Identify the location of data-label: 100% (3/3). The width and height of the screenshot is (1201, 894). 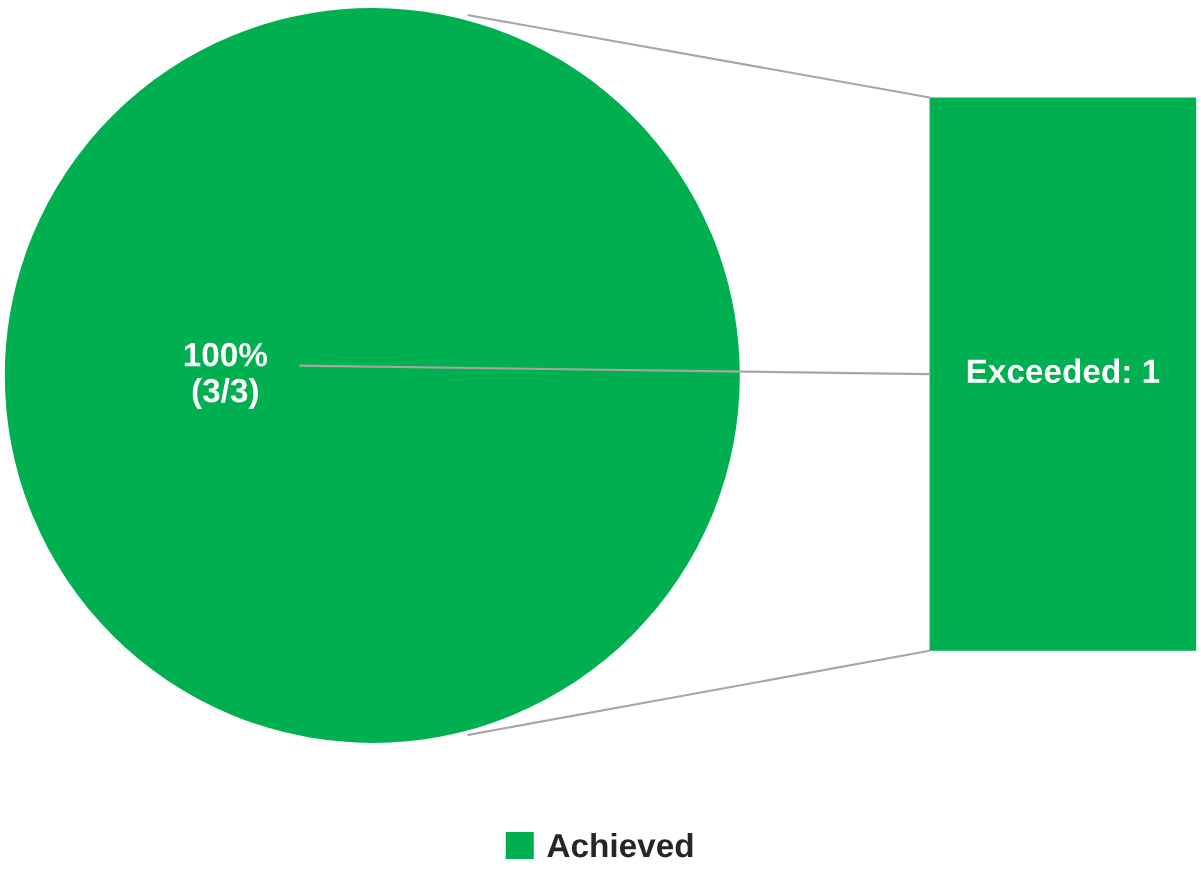
(226, 375).